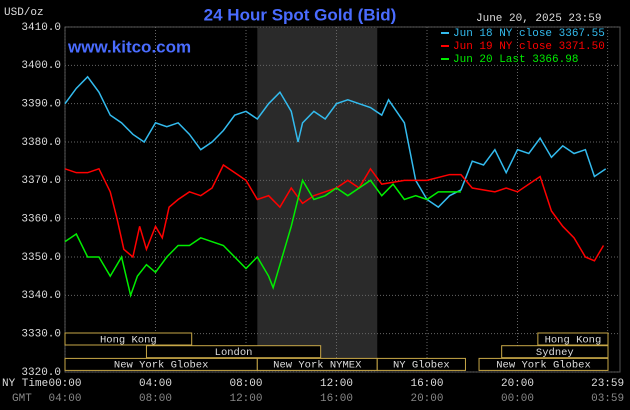 The image size is (630, 410). What do you see at coordinates (607, 384) in the screenshot?
I see `x-tick-label: 23:59` at bounding box center [607, 384].